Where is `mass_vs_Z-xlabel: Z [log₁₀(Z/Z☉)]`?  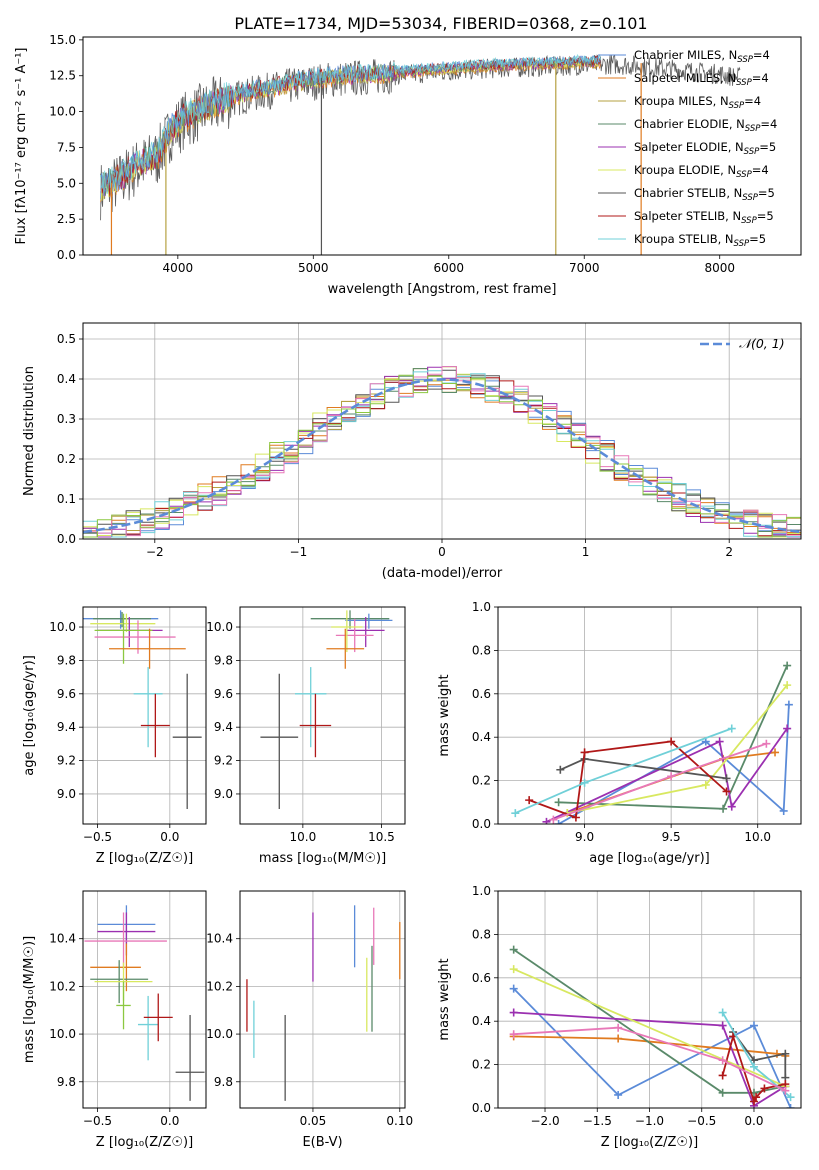 mass_vs_Z-xlabel: Z [log₁₀(Z/Z☉)] is located at coordinates (144, 1142).